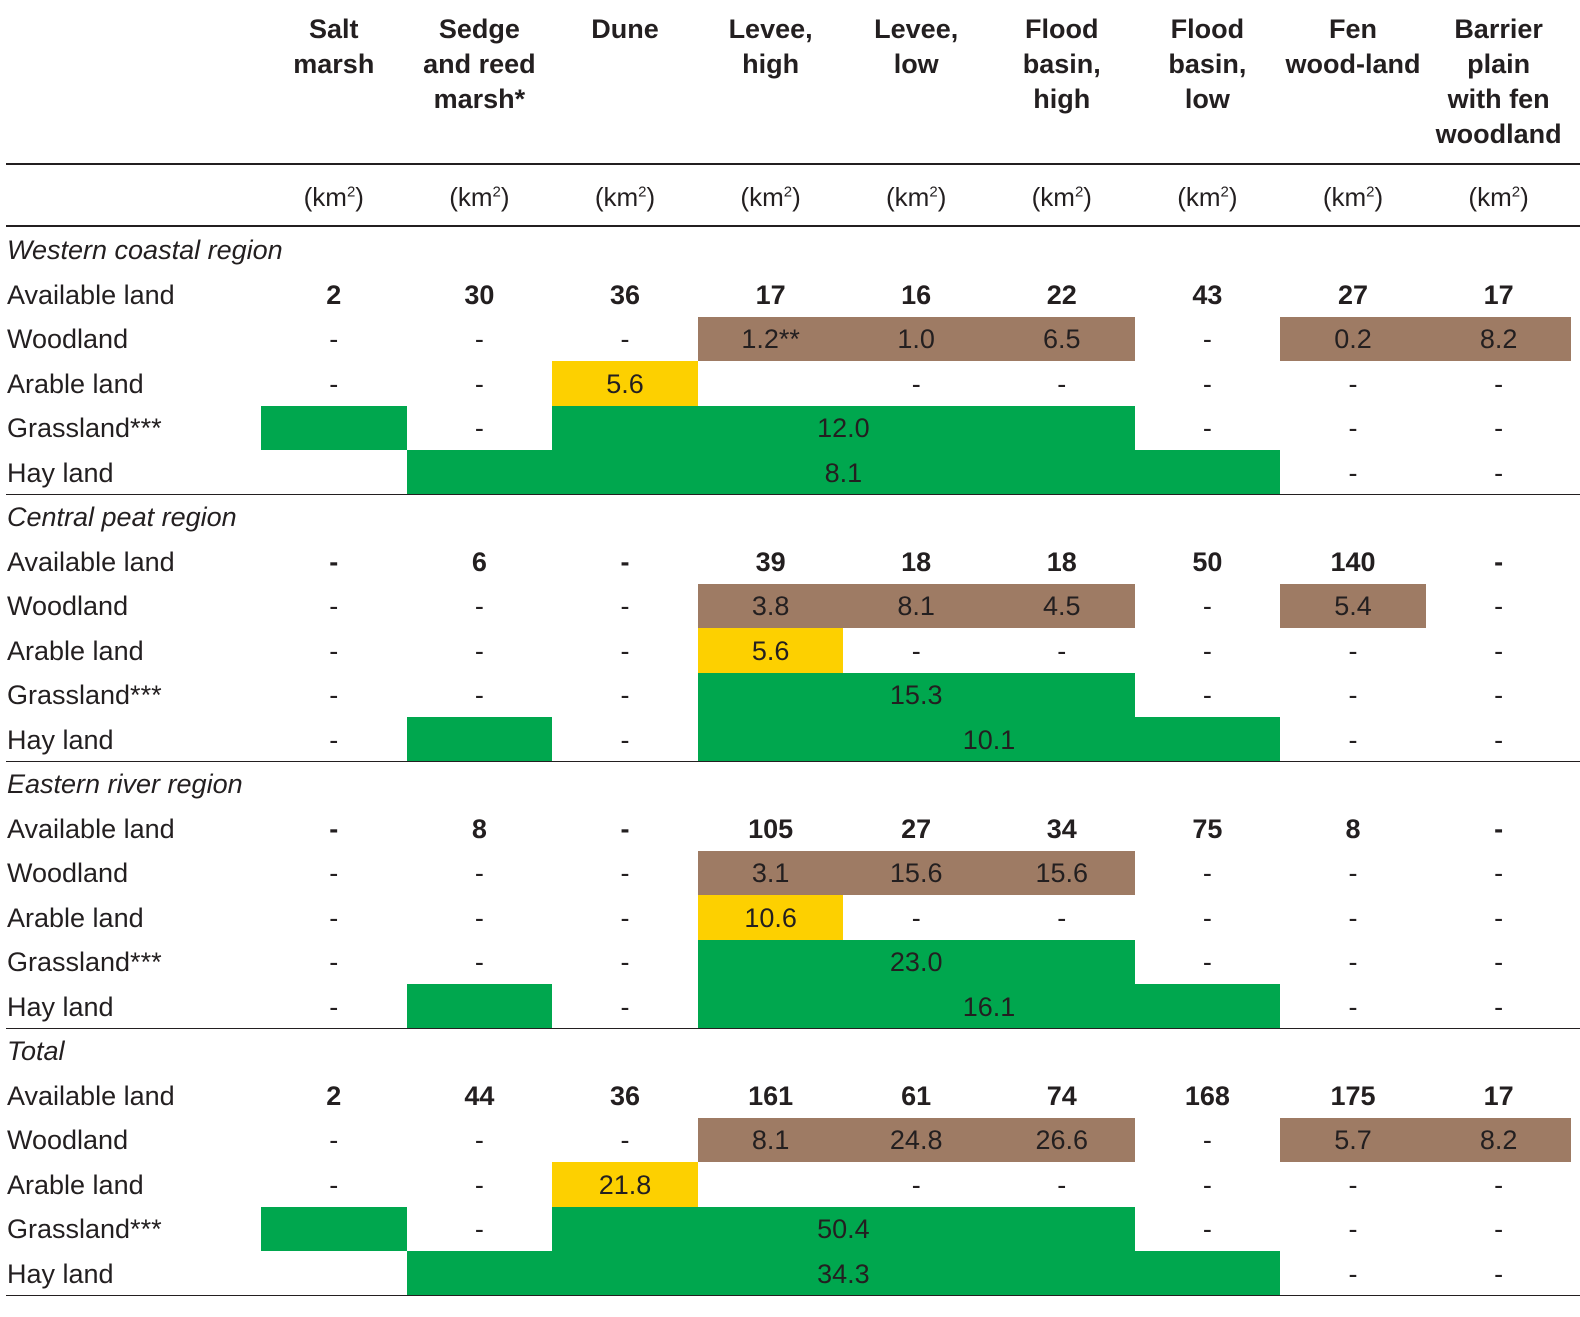  Describe the element at coordinates (1207, 64) in the screenshot. I see `column-header-flood_low: Flood basin, low` at that location.